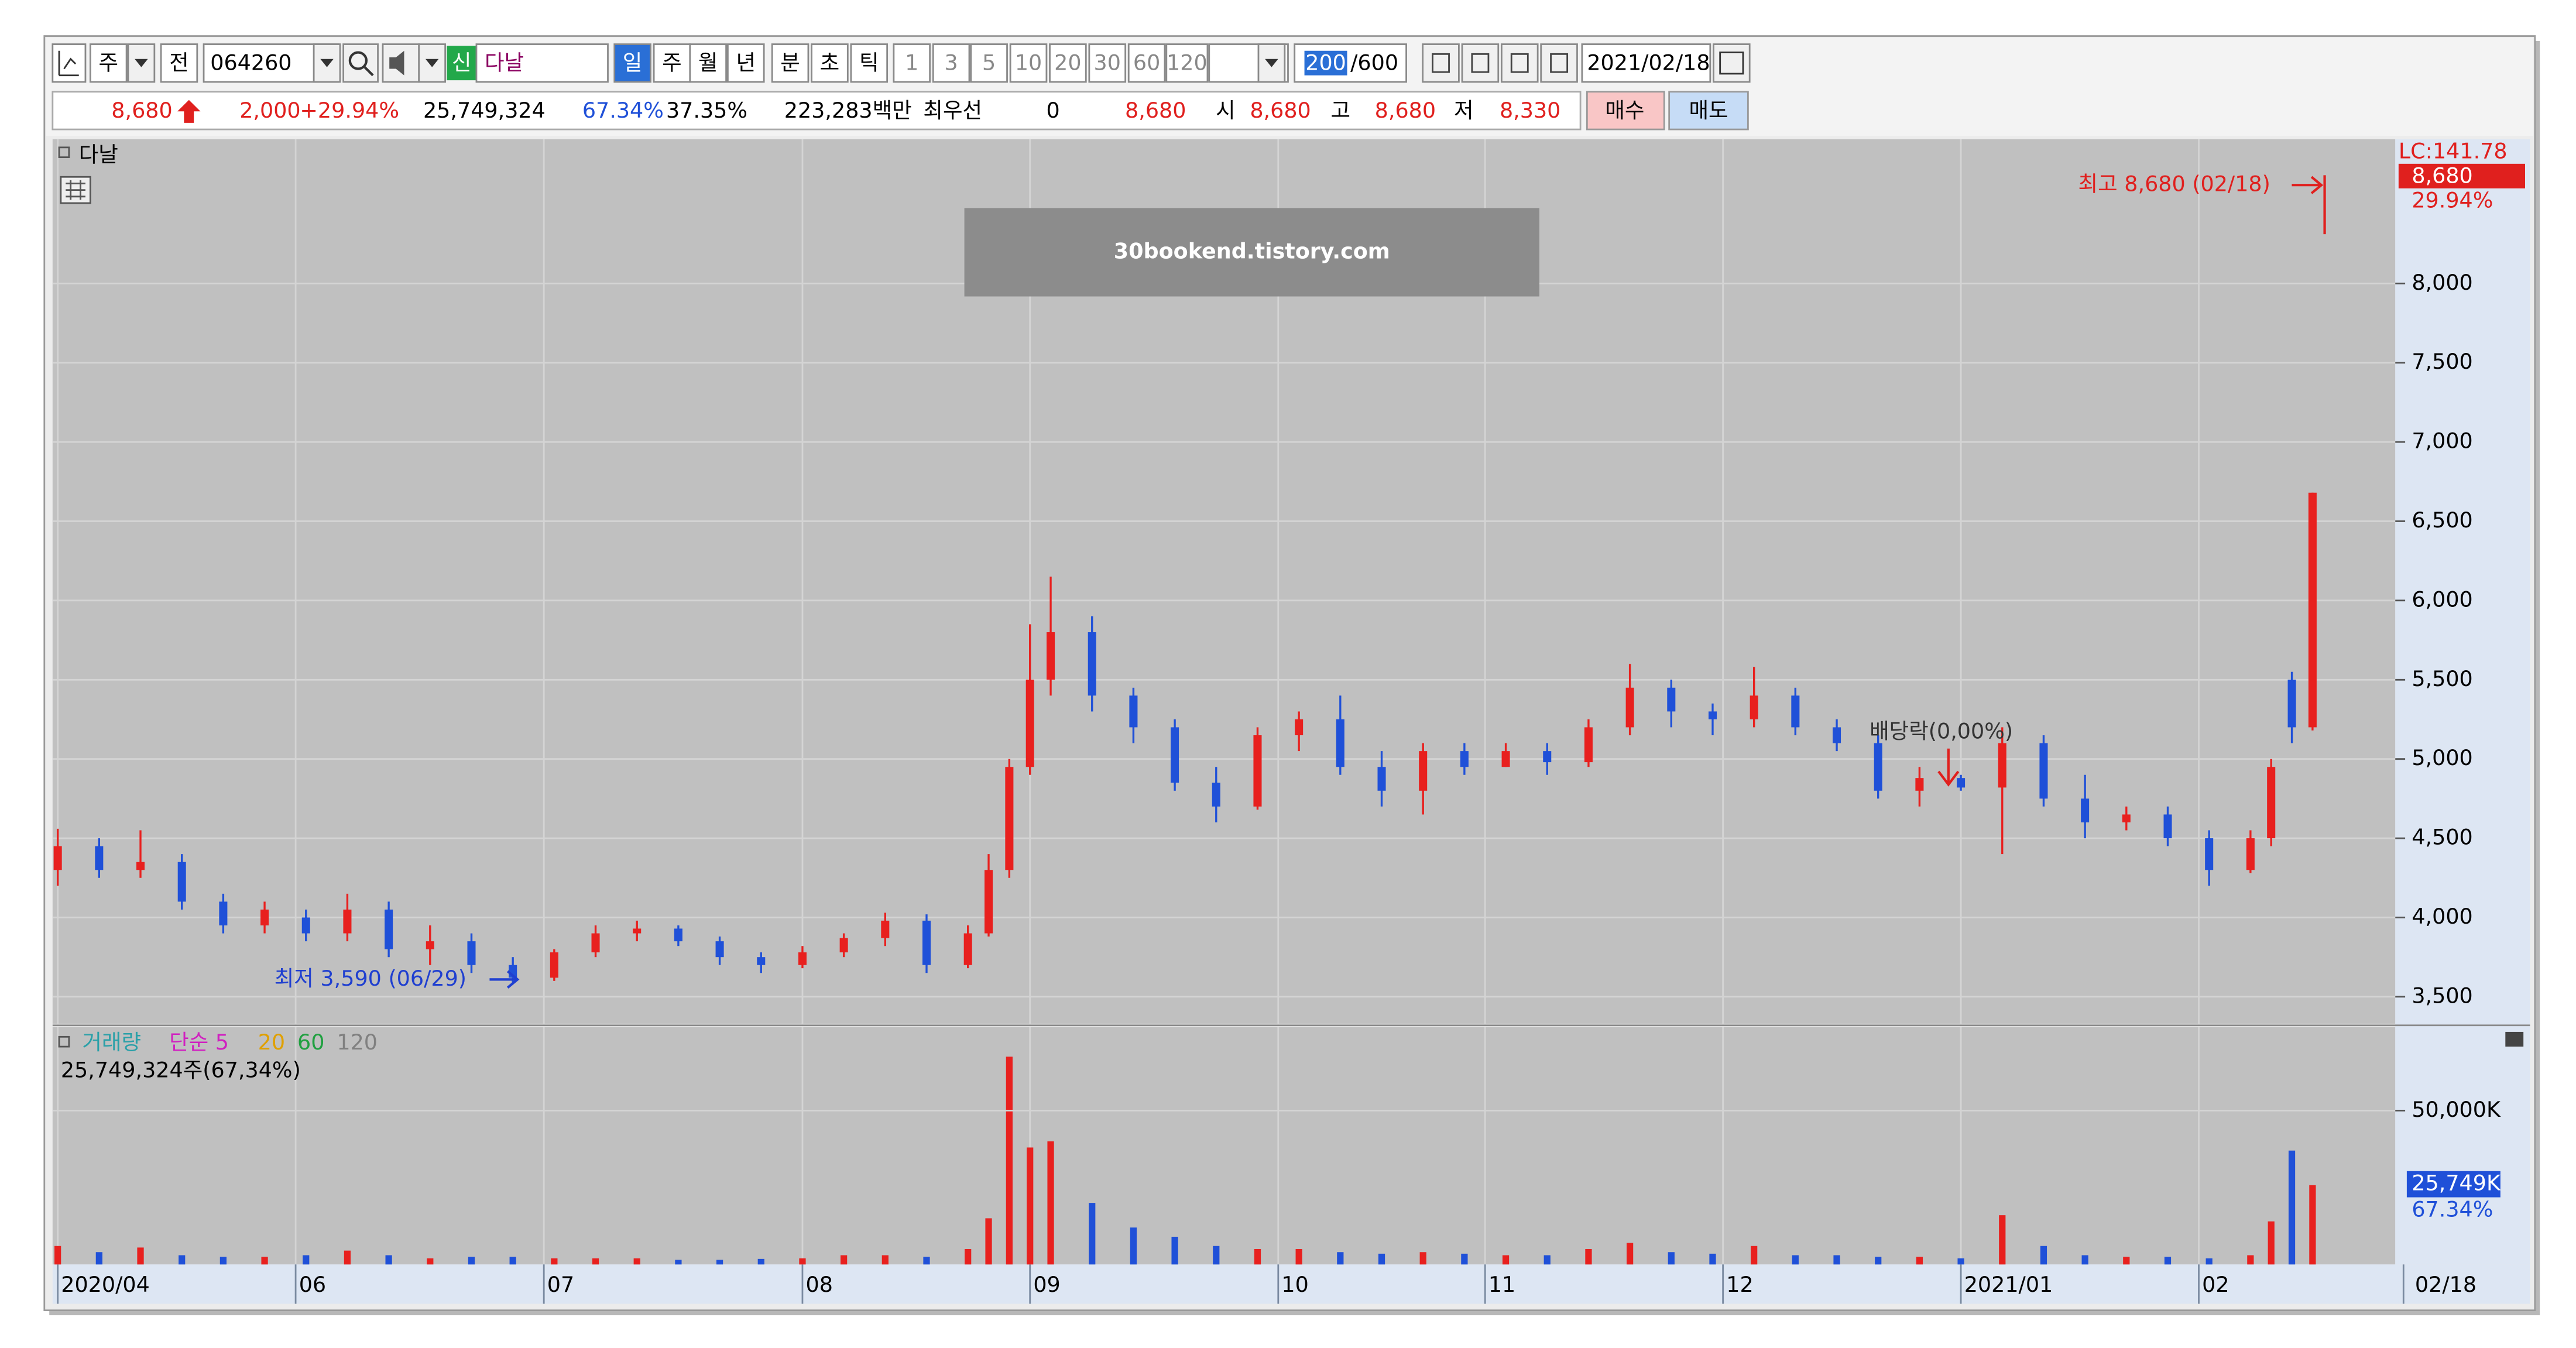 This screenshot has width=2576, height=1348. I want to click on chart-icon-glyph, so click(68, 63).